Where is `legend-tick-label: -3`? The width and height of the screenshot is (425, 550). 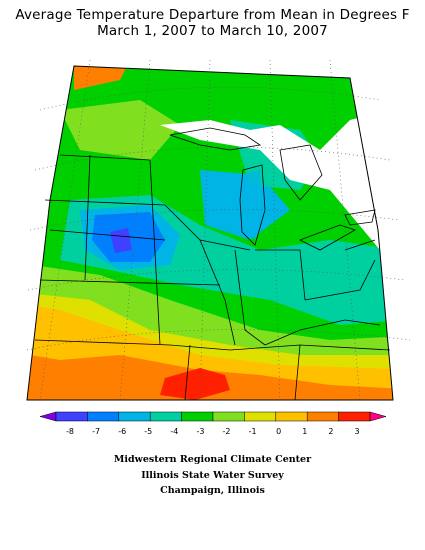
legend-tick-label: -3 is located at coordinates (200, 431).